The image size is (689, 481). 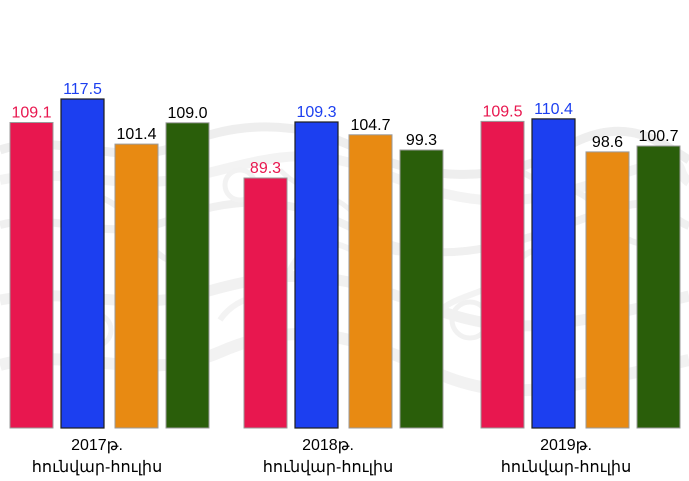 What do you see at coordinates (421, 140) in the screenshot?
I see `value-label-group-1-series-3: 99.3` at bounding box center [421, 140].